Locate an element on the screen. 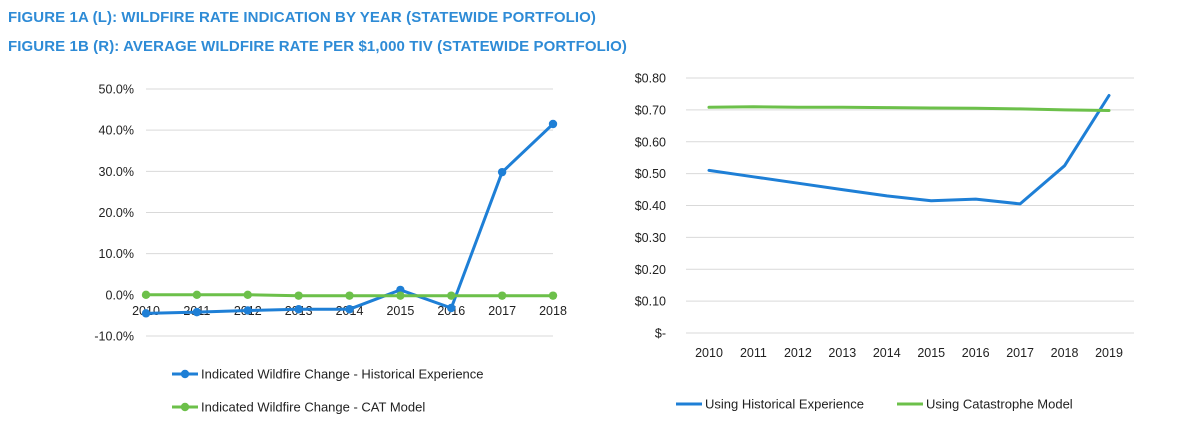 The width and height of the screenshot is (1177, 429). y-tick-label: 0.0% is located at coordinates (120, 295).